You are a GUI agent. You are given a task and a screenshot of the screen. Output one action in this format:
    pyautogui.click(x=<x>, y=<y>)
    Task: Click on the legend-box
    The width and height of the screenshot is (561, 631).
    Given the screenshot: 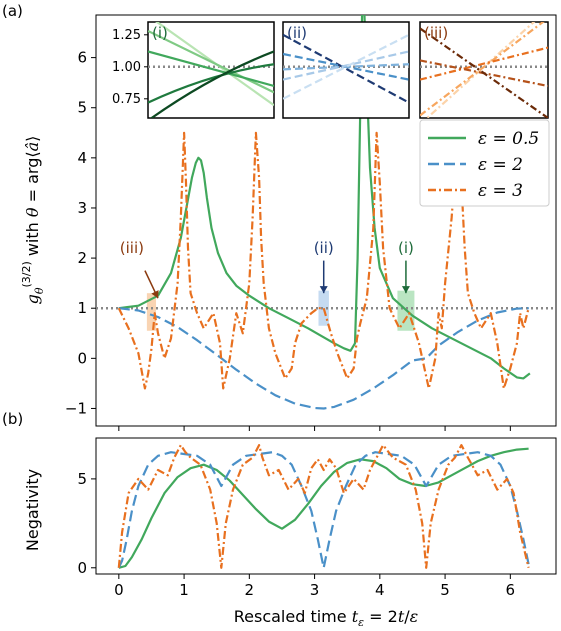 What is the action you would take?
    pyautogui.click(x=484, y=163)
    